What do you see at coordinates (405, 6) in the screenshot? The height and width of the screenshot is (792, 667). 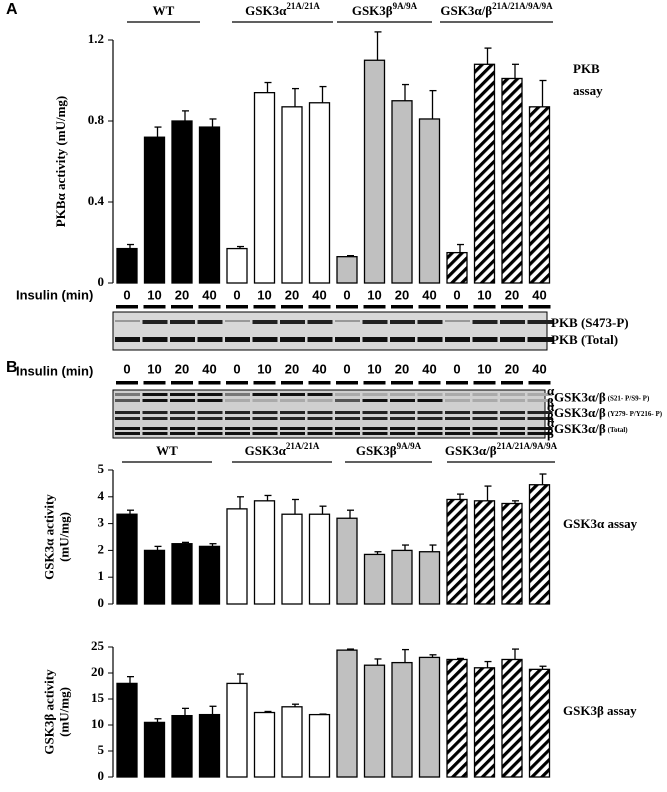 I see `group-label-sup: 9A/9A` at bounding box center [405, 6].